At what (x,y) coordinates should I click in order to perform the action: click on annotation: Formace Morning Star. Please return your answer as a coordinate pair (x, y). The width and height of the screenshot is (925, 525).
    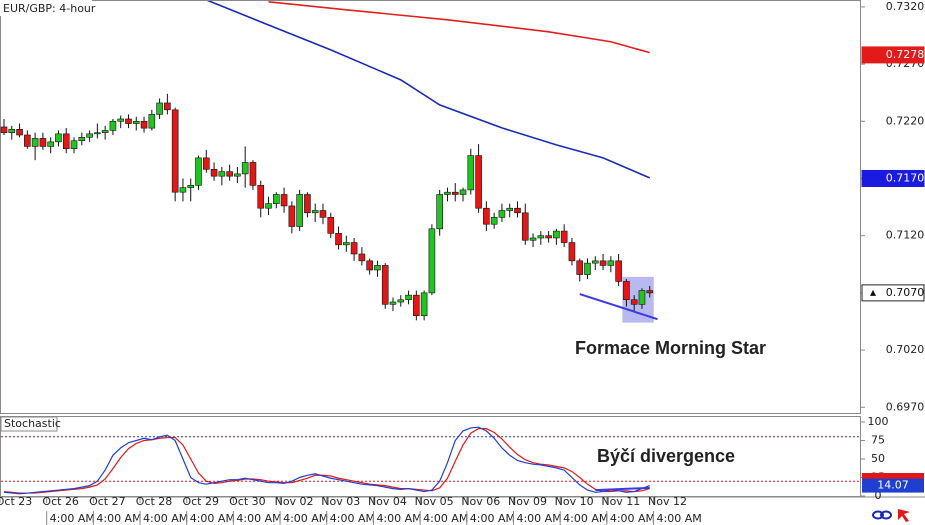
    Looking at the image, I should click on (670, 348).